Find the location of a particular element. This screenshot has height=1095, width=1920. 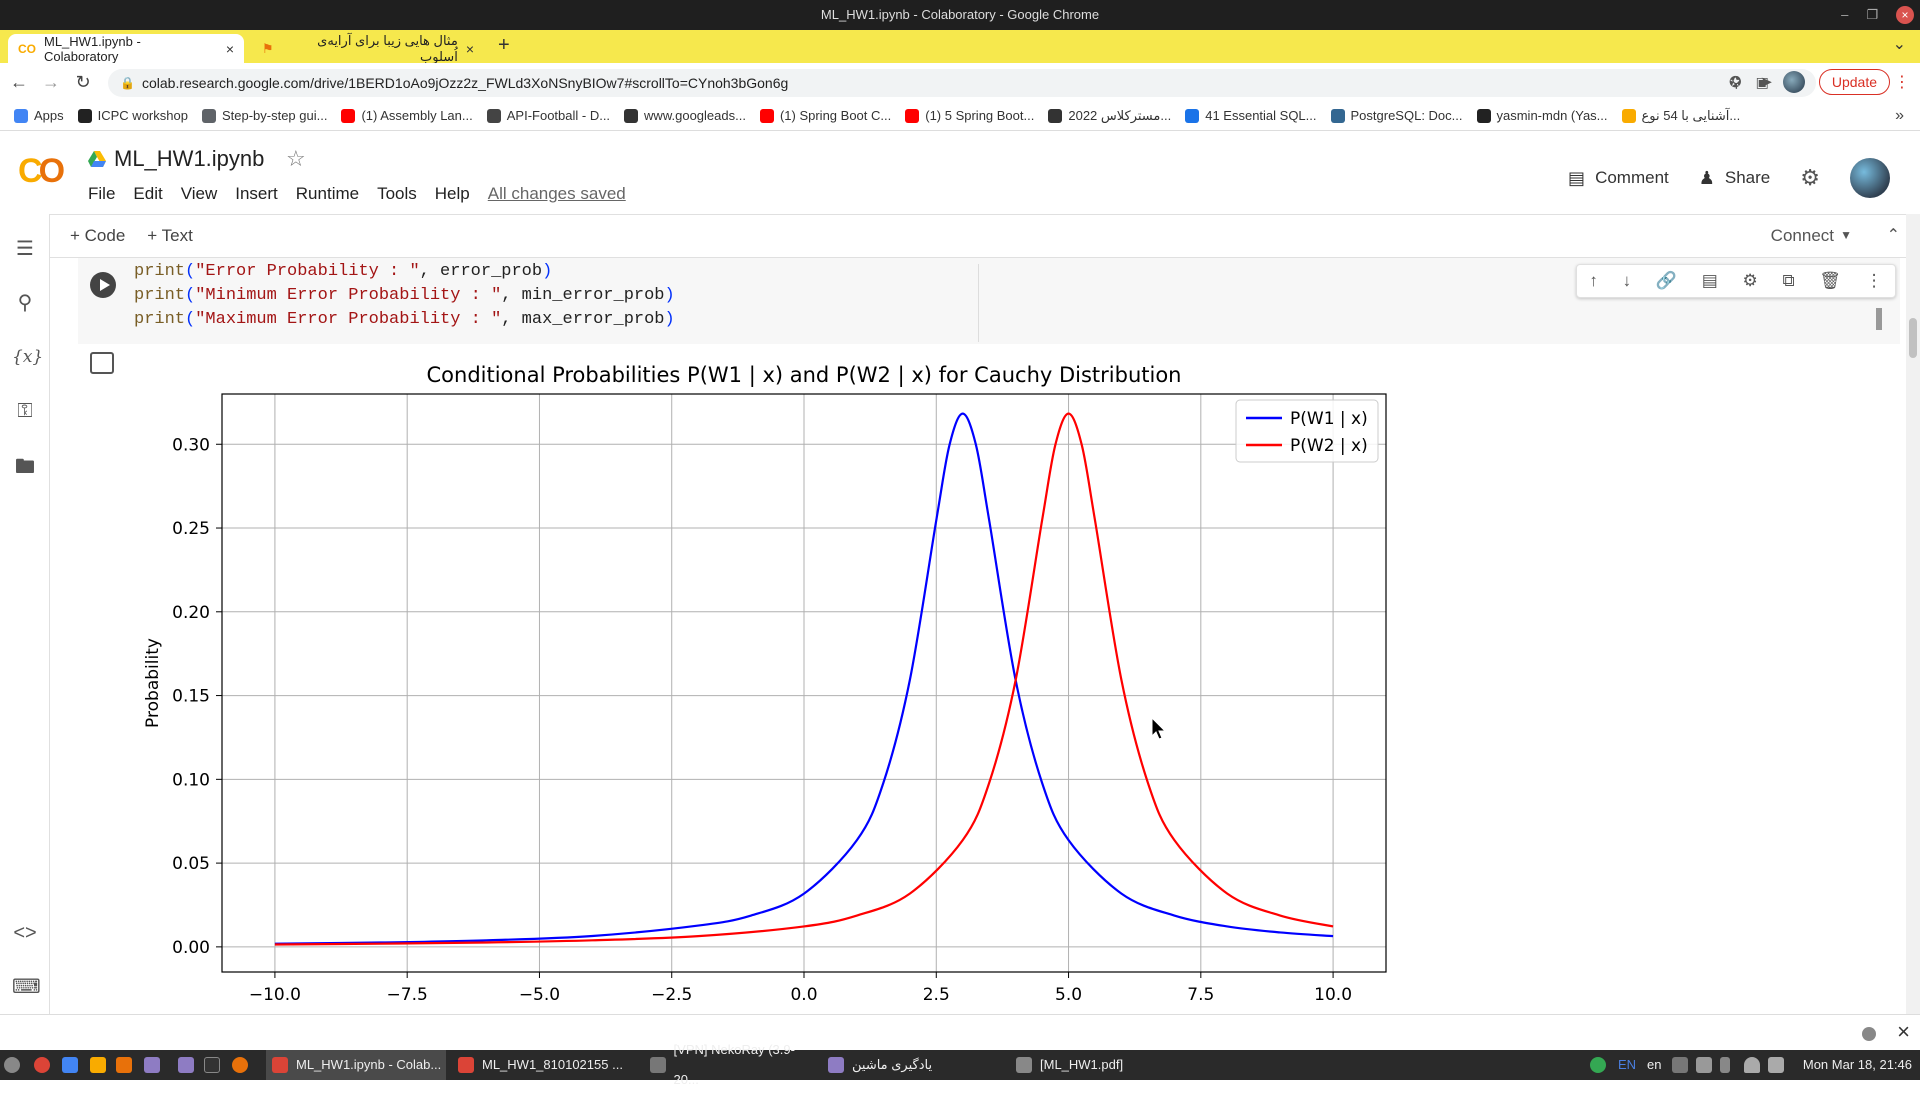

translate-launcher-icon is located at coordinates (70, 1065).